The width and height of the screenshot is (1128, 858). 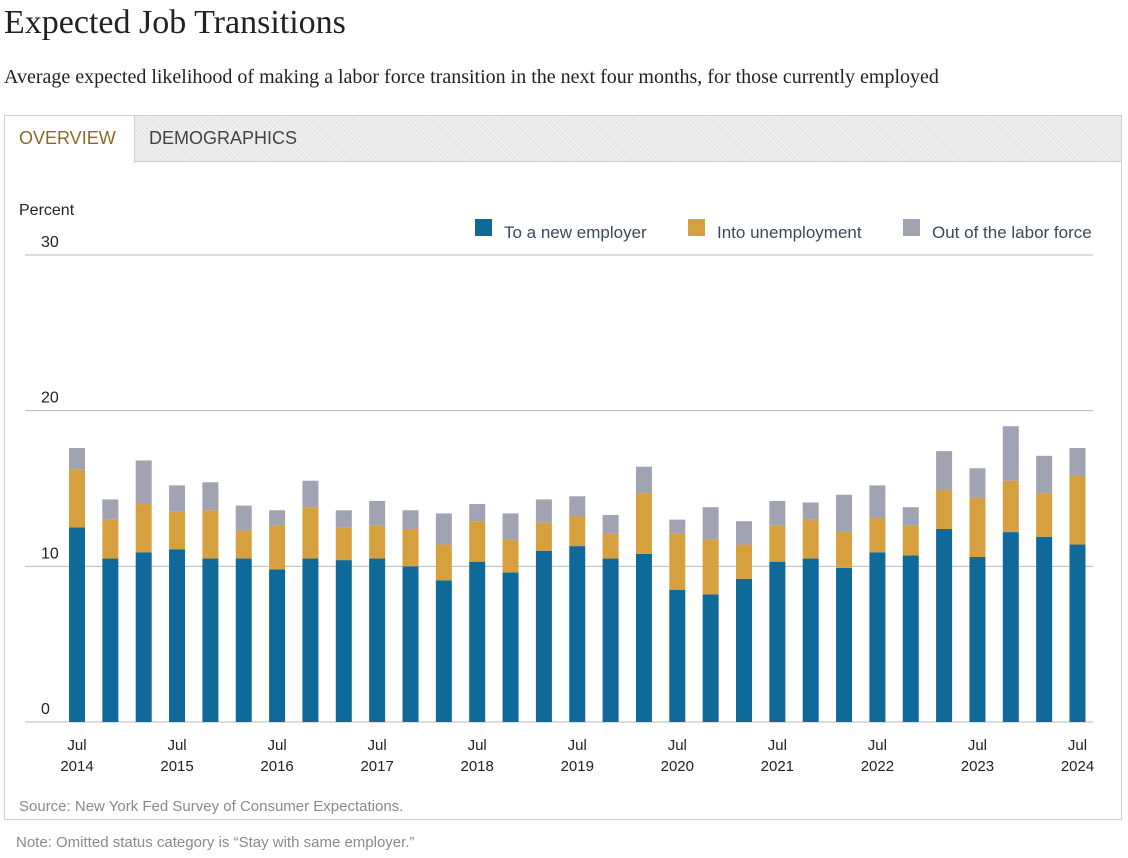 What do you see at coordinates (50, 242) in the screenshot?
I see `y-tick-label: 30` at bounding box center [50, 242].